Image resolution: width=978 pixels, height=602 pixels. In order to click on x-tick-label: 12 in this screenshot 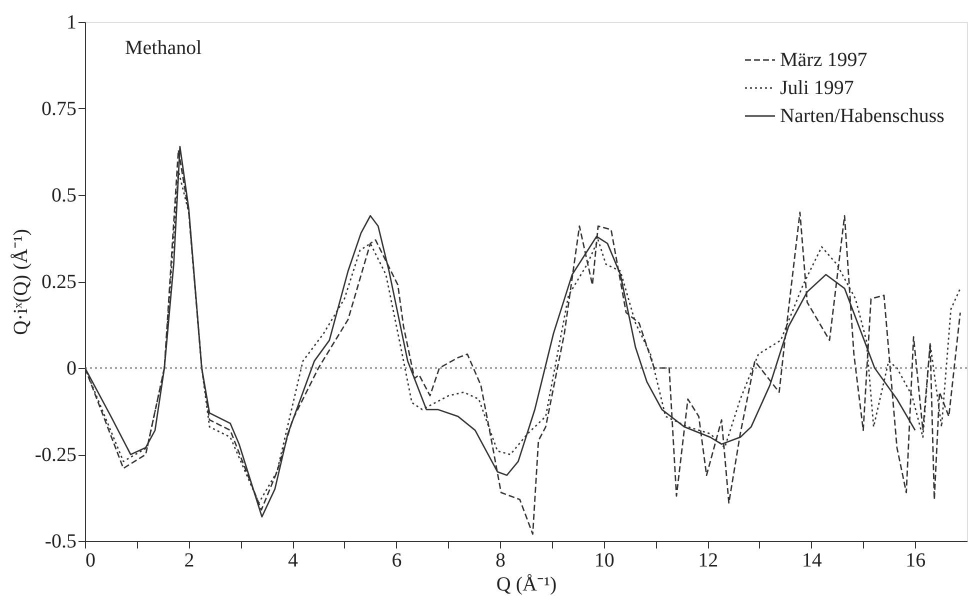, I will do `click(708, 561)`.